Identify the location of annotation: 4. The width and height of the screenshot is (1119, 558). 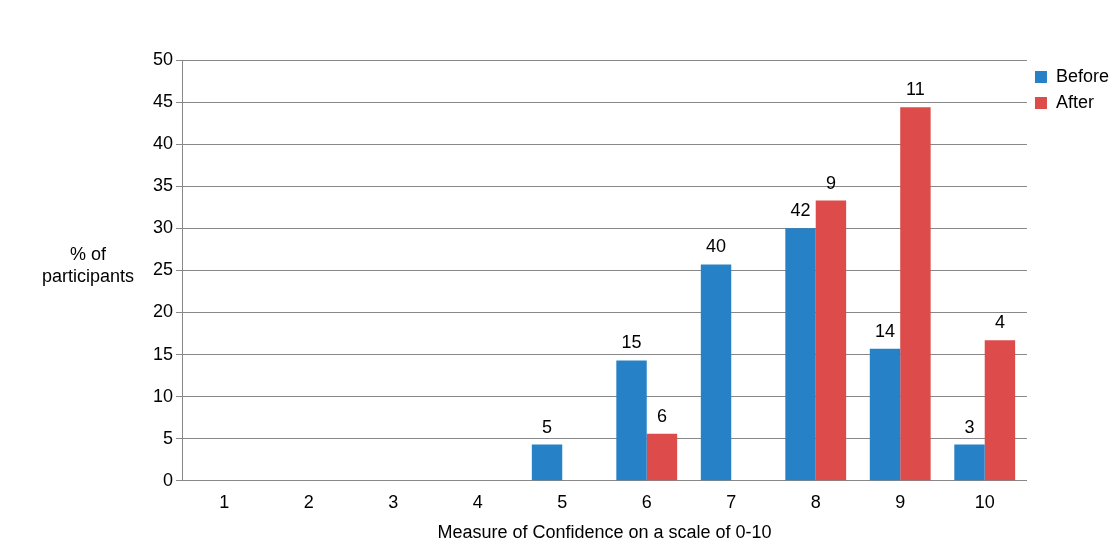
(999, 322).